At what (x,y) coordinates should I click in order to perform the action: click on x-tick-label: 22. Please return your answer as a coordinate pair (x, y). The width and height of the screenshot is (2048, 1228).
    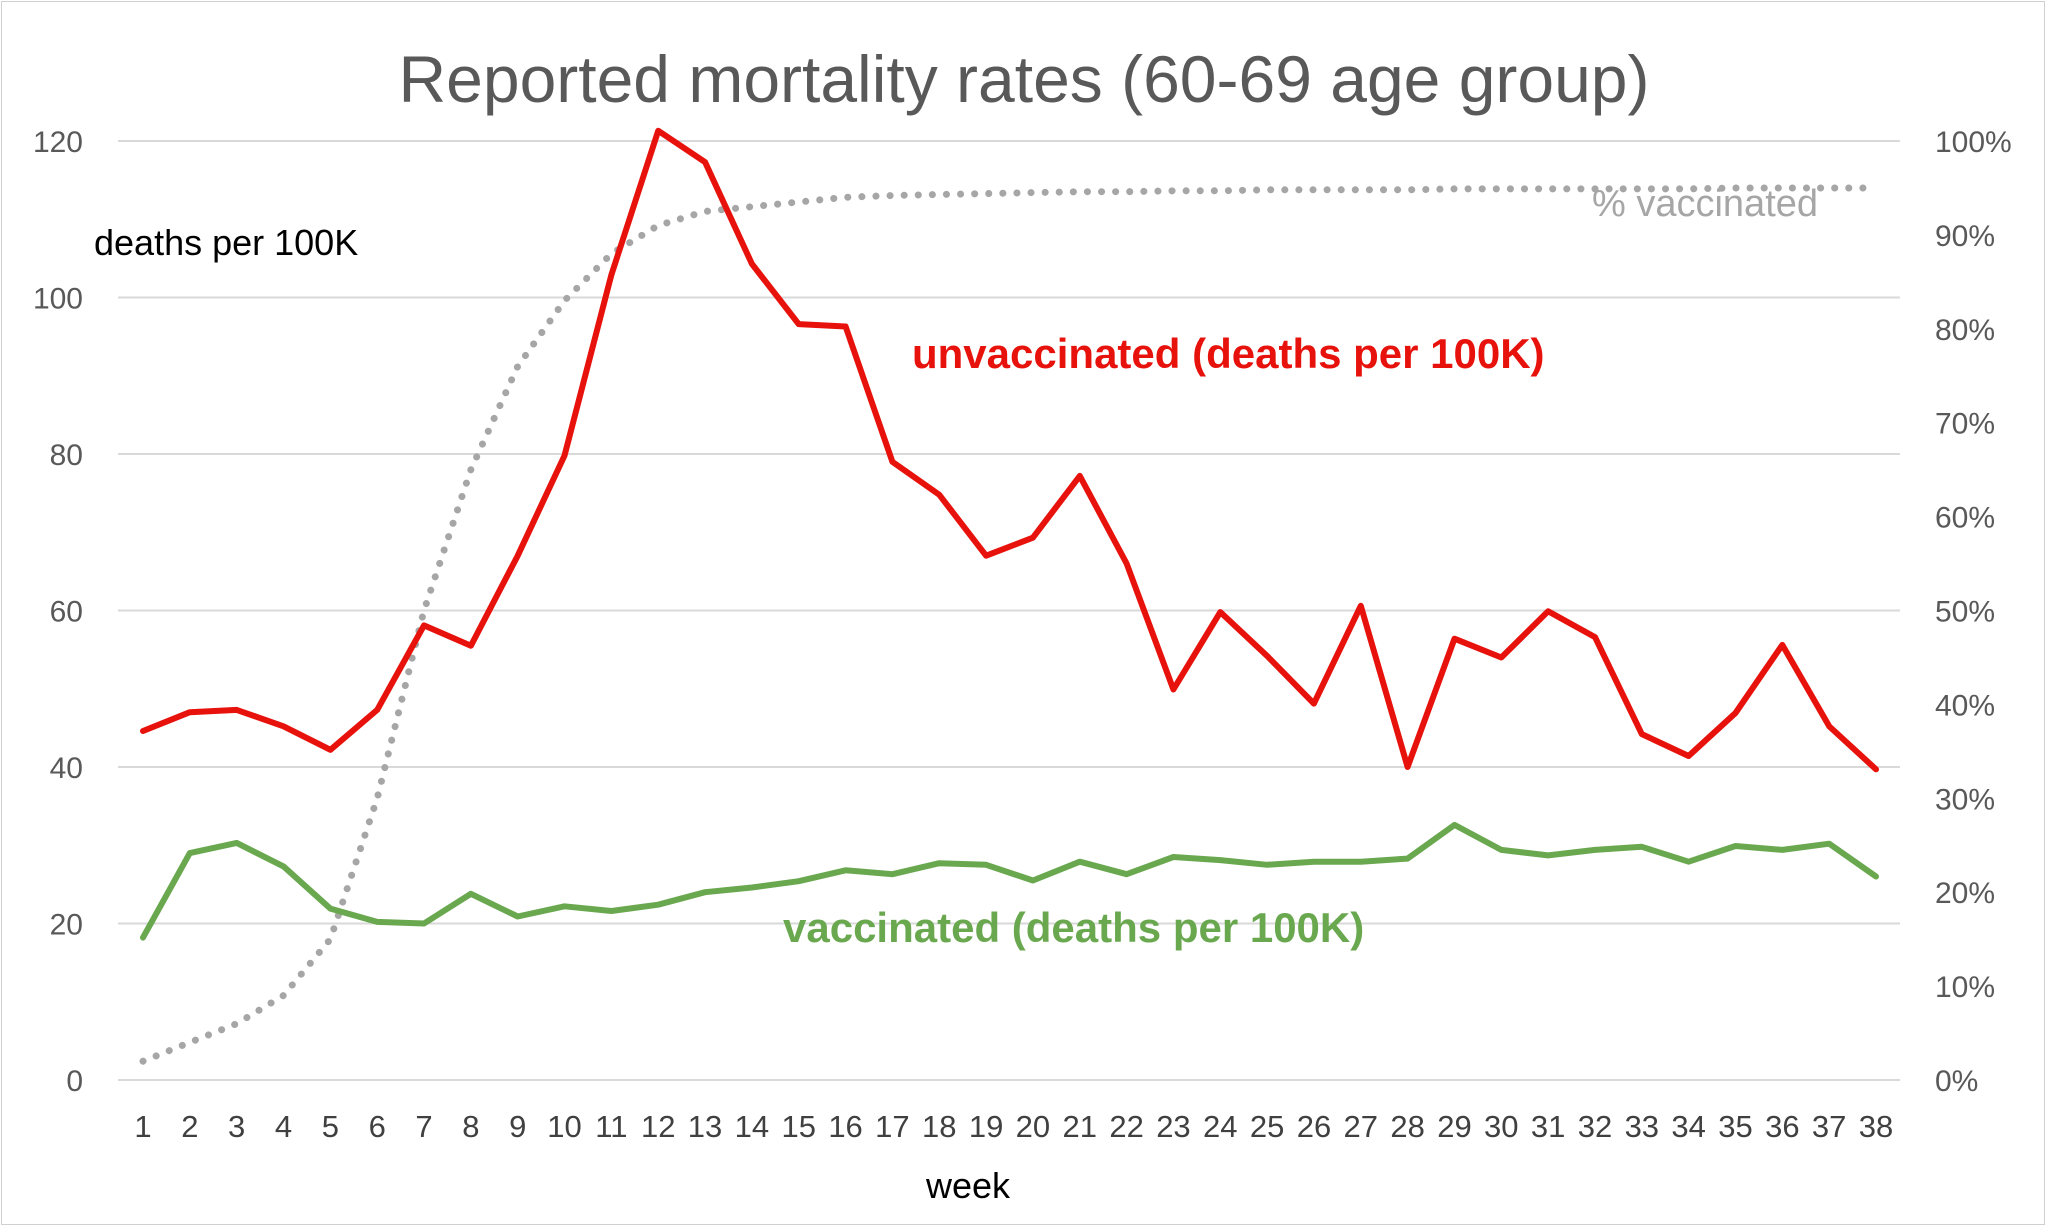
    Looking at the image, I should click on (1126, 1126).